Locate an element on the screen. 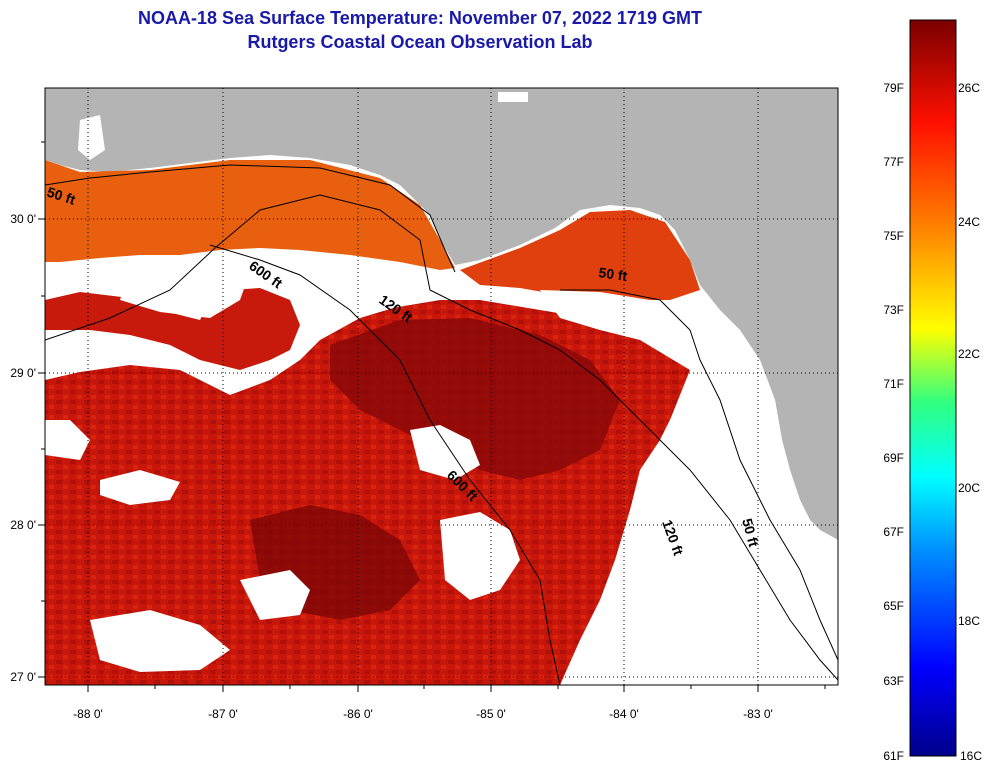  colorbar-c-label: 18C is located at coordinates (969, 621).